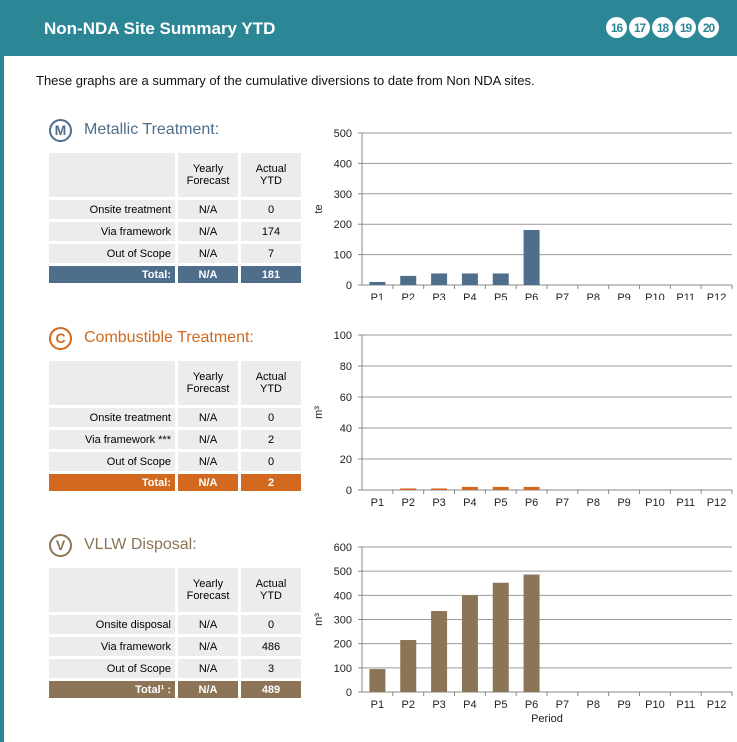  I want to click on y-tick-label: 300, so click(343, 195).